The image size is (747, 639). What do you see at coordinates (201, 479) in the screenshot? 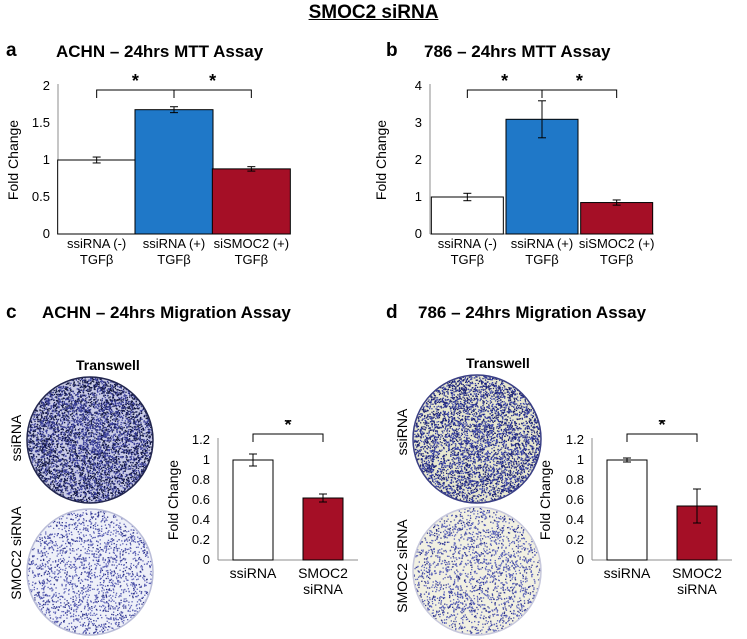
I see `panel-c-y-tick-label: 0.8` at bounding box center [201, 479].